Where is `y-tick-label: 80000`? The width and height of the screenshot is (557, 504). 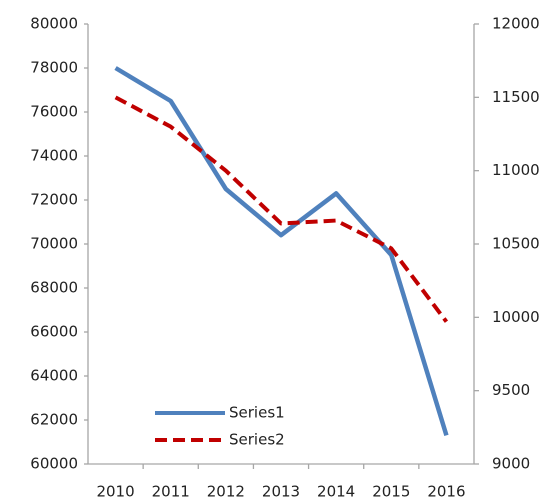
y-tick-label: 80000 is located at coordinates (54, 24).